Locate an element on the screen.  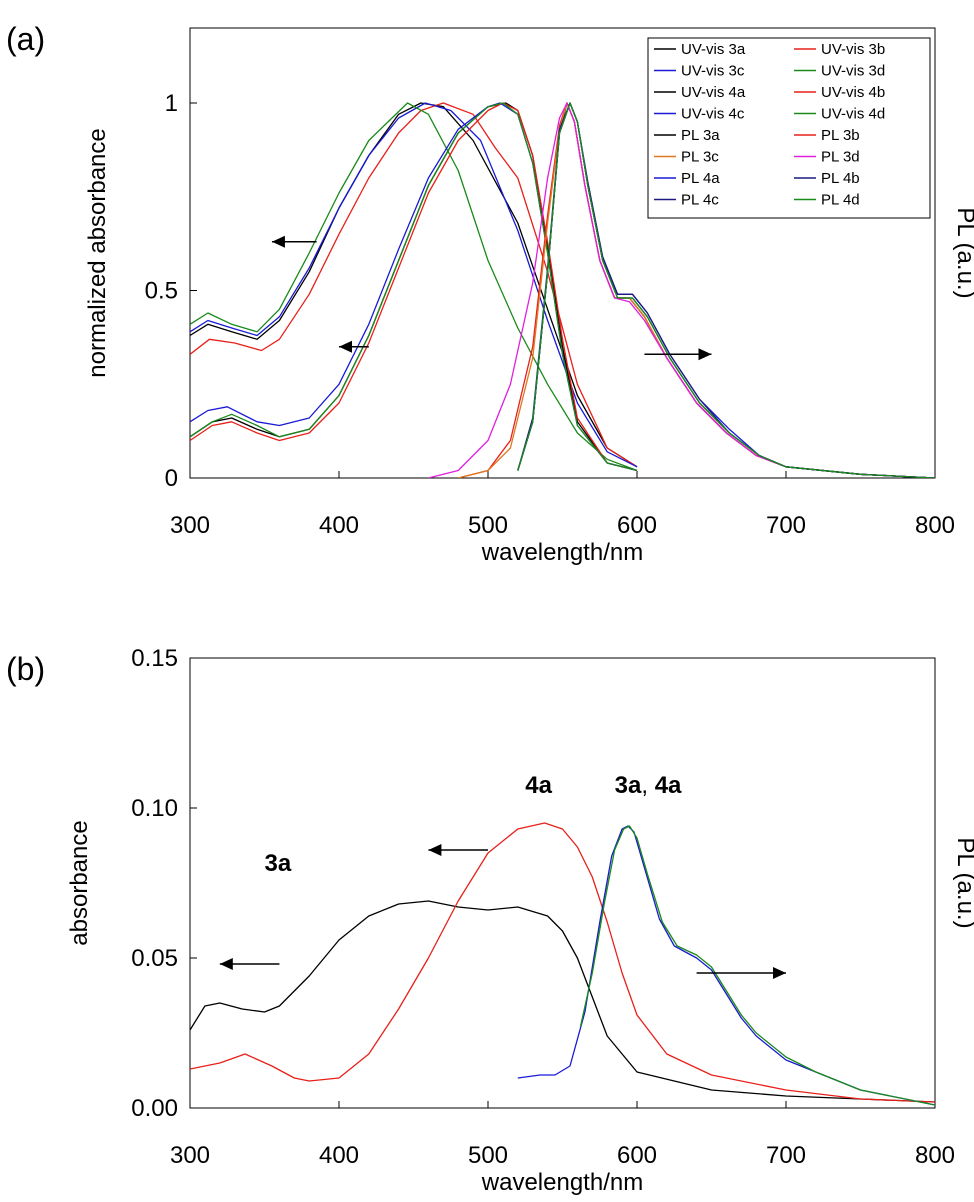
legend-item: PL 4b is located at coordinates (827, 178).